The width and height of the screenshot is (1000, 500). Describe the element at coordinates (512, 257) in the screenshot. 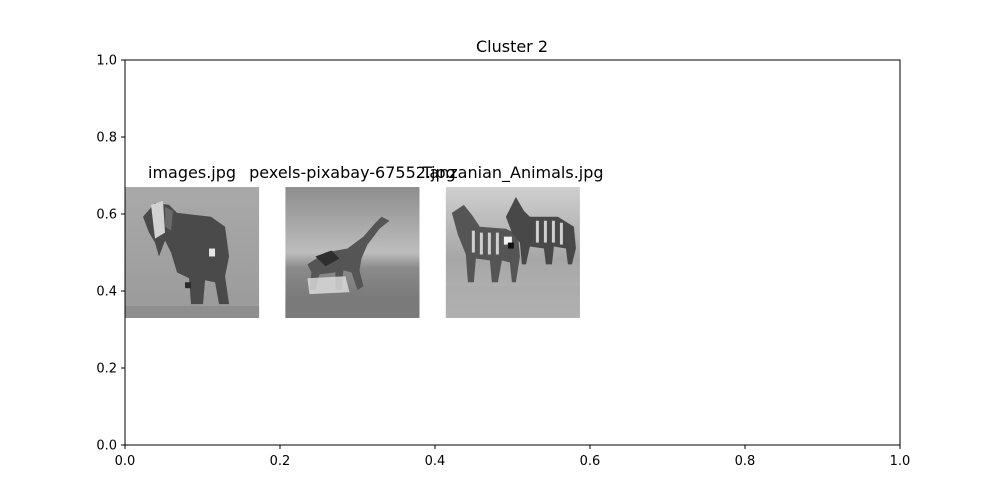

I see `zebras-grayscale-thumbnail` at that location.